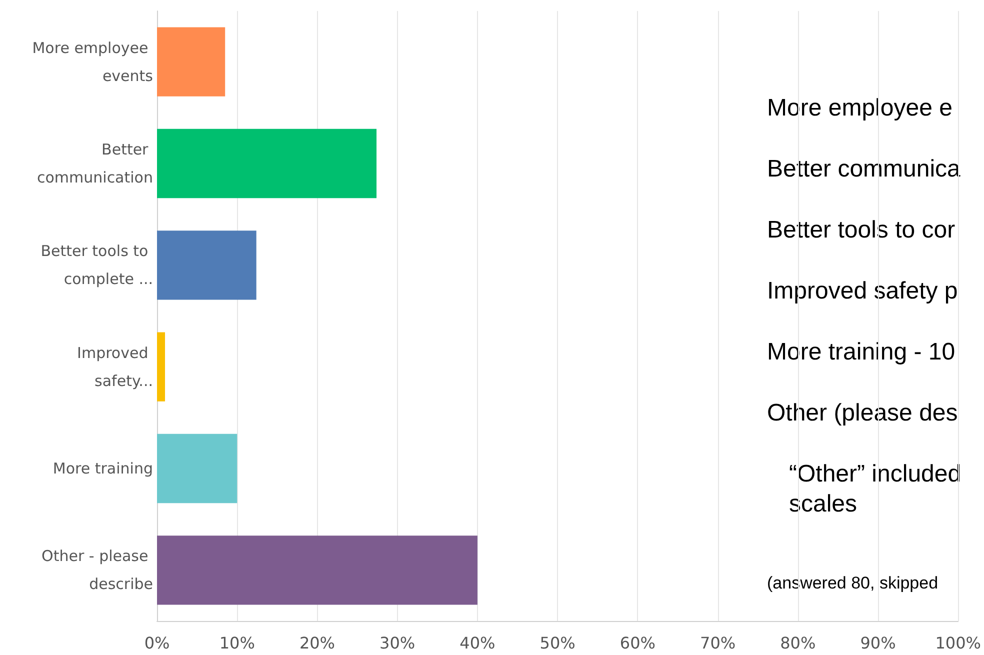 The image size is (984, 655). Describe the element at coordinates (718, 643) in the screenshot. I see `x-tick-label: 70%` at that location.